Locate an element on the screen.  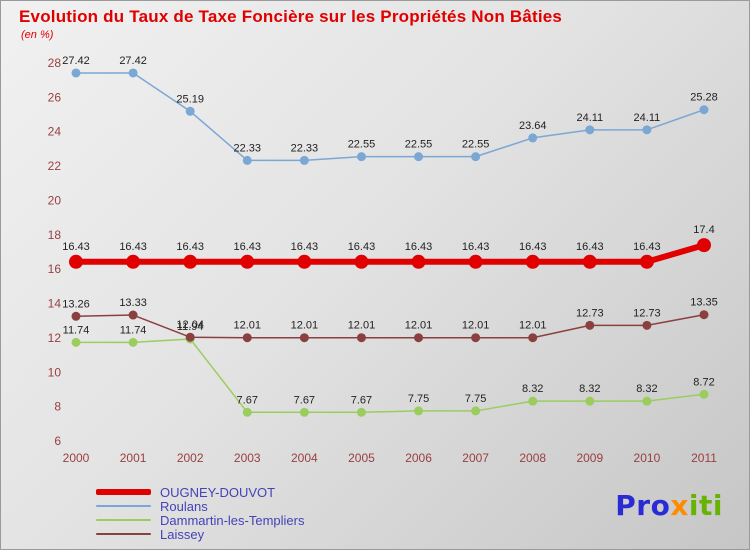
legend-item: OUGNEY-DOUVOT is located at coordinates (200, 492).